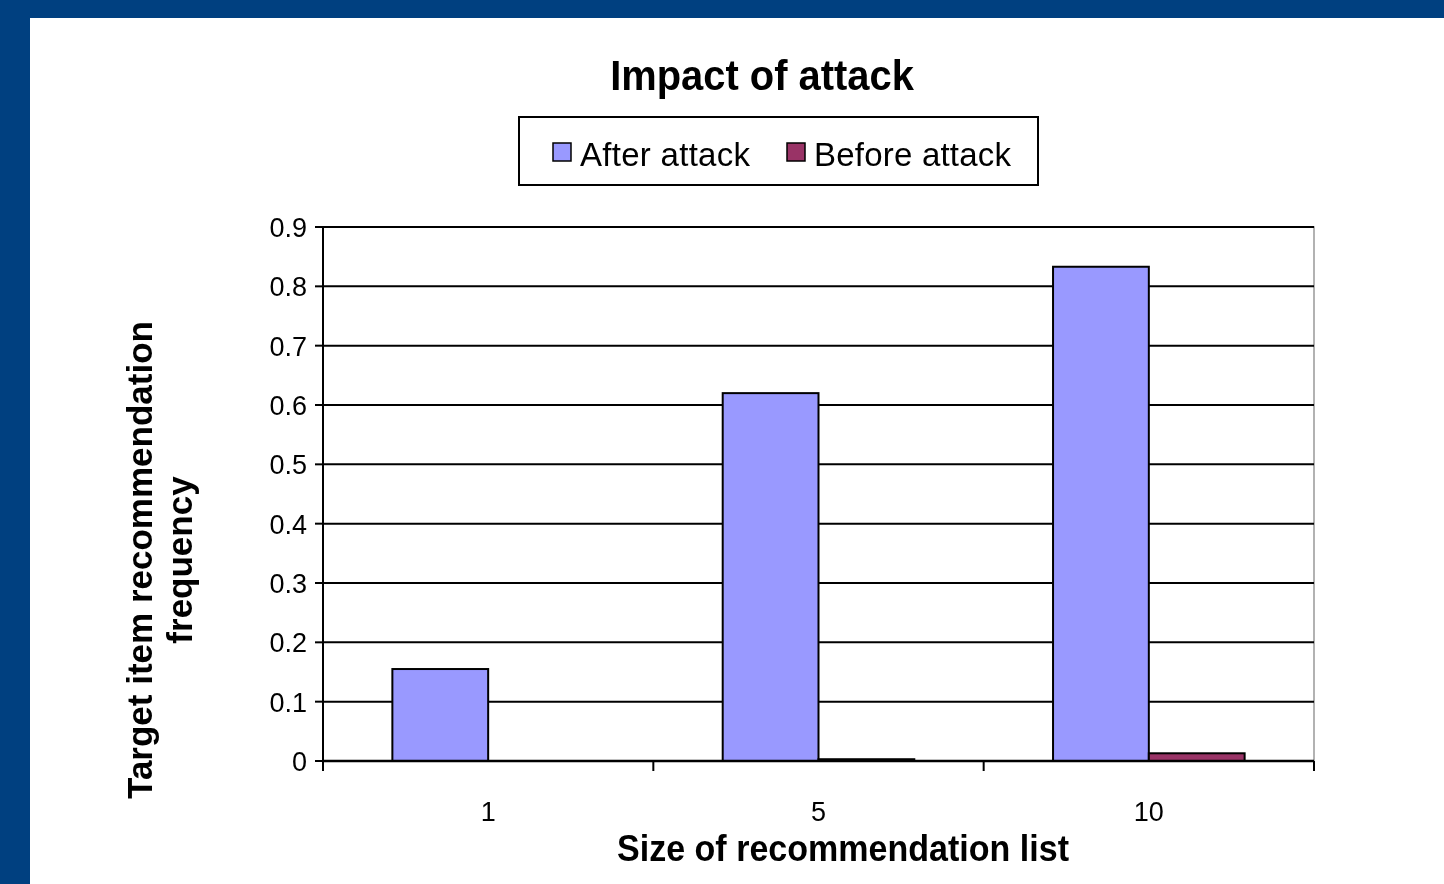 The height and width of the screenshot is (884, 1444). Describe the element at coordinates (288, 406) in the screenshot. I see `y-tick-label: 0.6` at that location.